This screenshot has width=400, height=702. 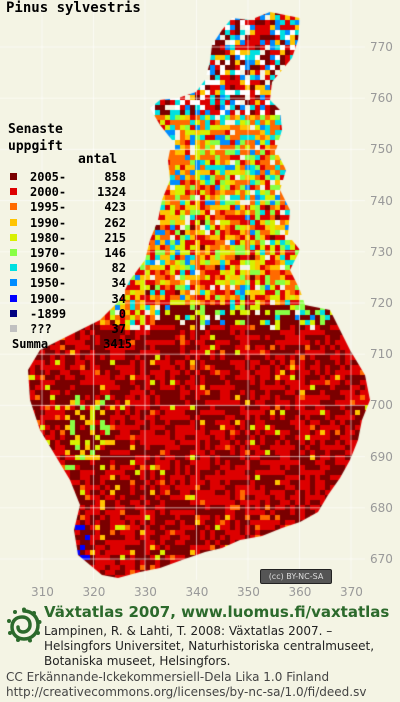 I want to click on y-axis-label: 730, so click(x=381, y=251).